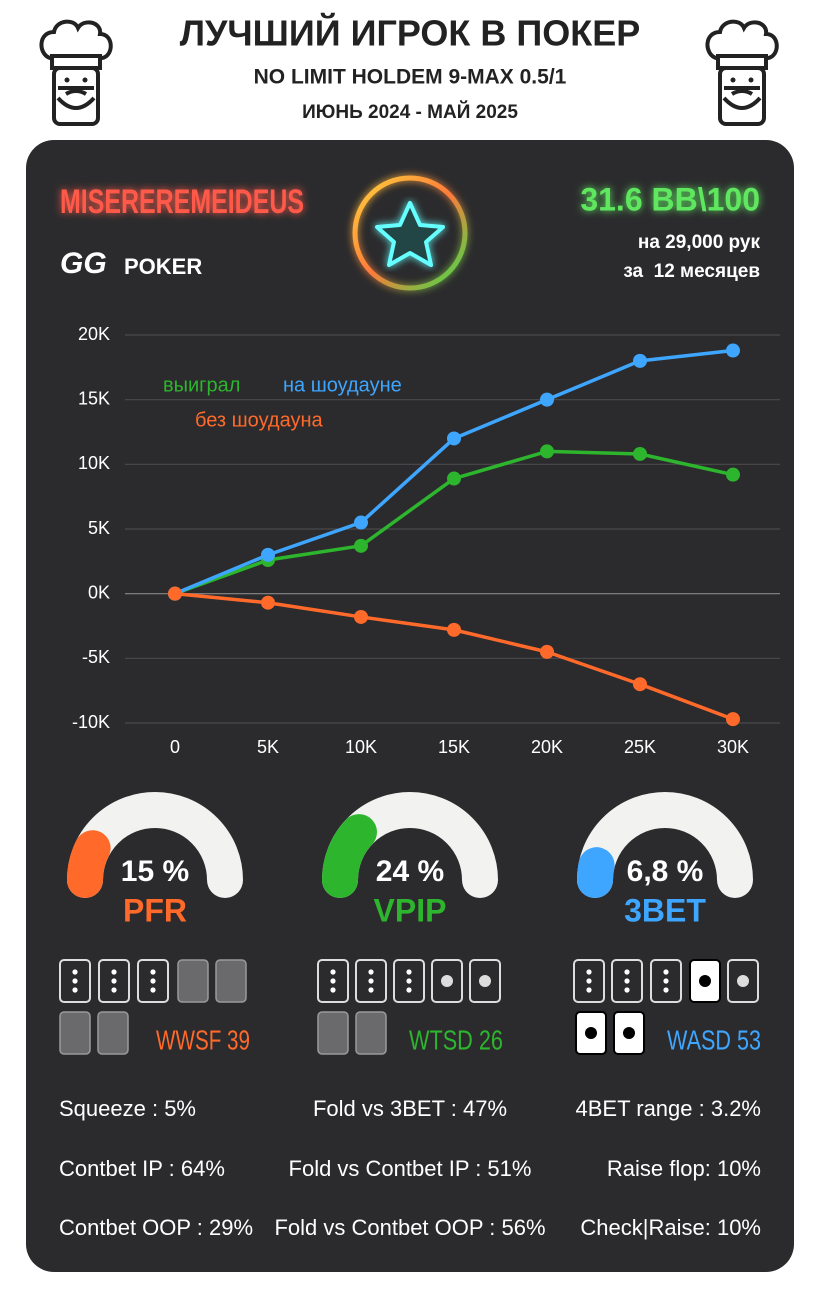  Describe the element at coordinates (410, 871) in the screenshot. I see `gauge-value-label: 24 %` at that location.